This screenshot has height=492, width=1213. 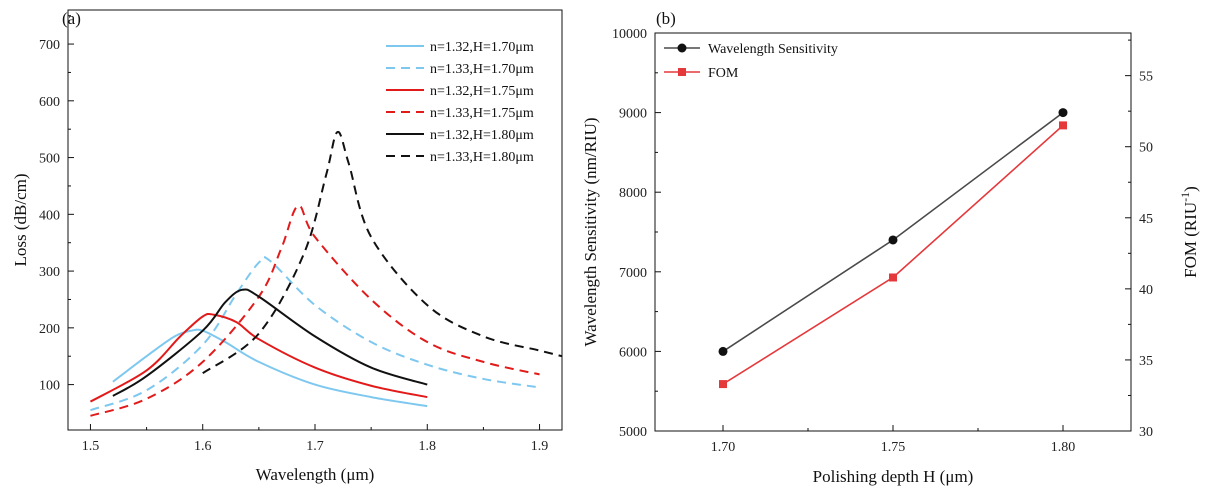 What do you see at coordinates (91, 446) in the screenshot?
I see `chart-a-xtick-label: 1.5` at bounding box center [91, 446].